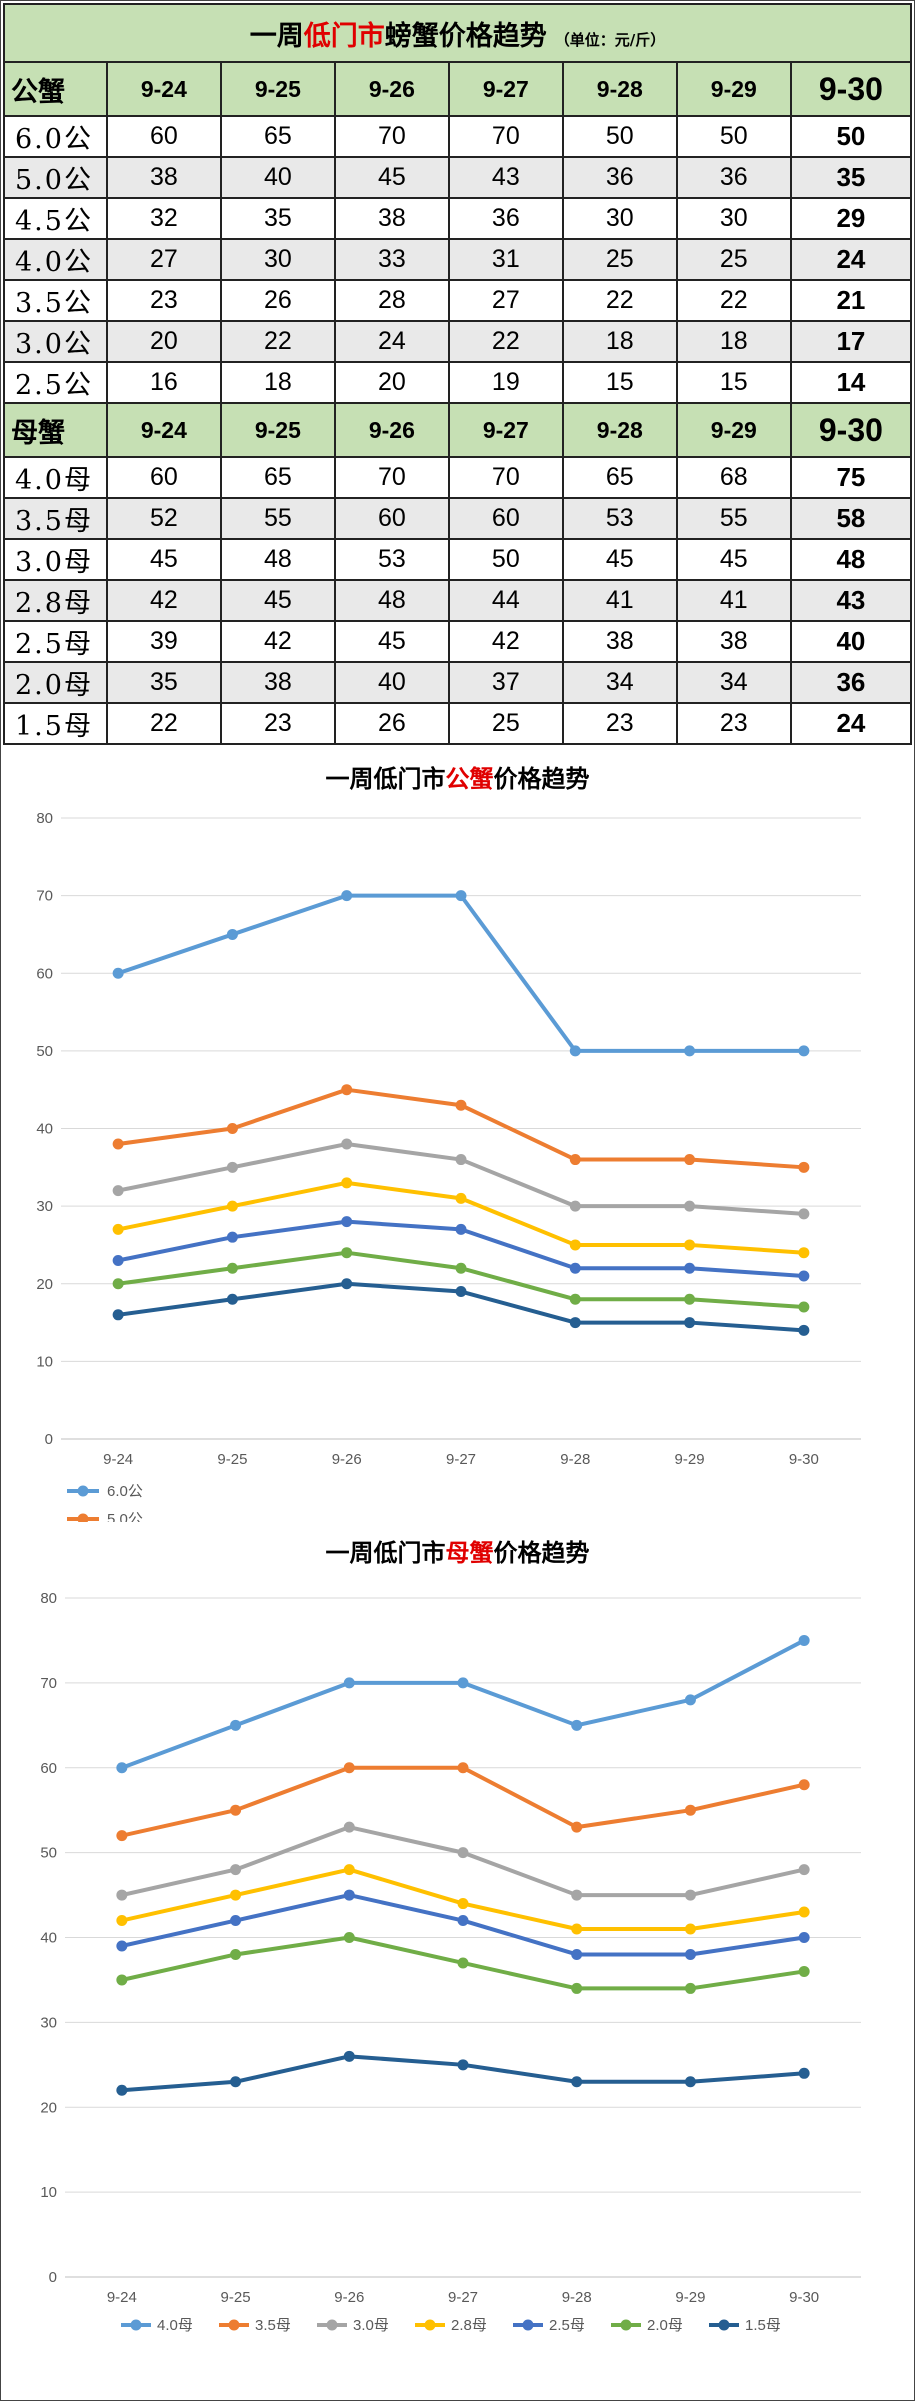  Describe the element at coordinates (619, 177) in the screenshot. I see `price-cell: 36` at that location.